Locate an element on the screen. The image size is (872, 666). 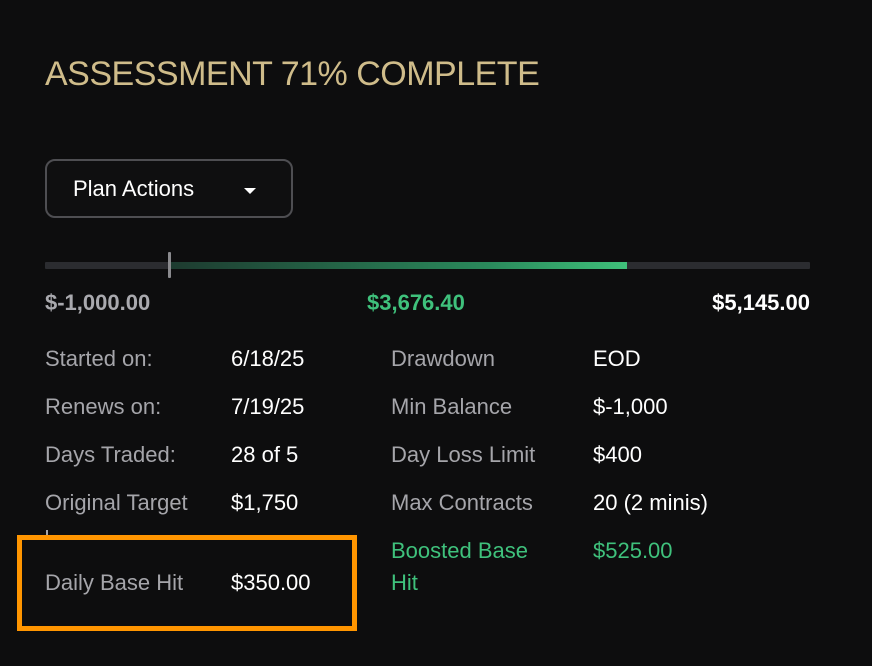
days-traded-label: Days Traded: is located at coordinates (110, 454).